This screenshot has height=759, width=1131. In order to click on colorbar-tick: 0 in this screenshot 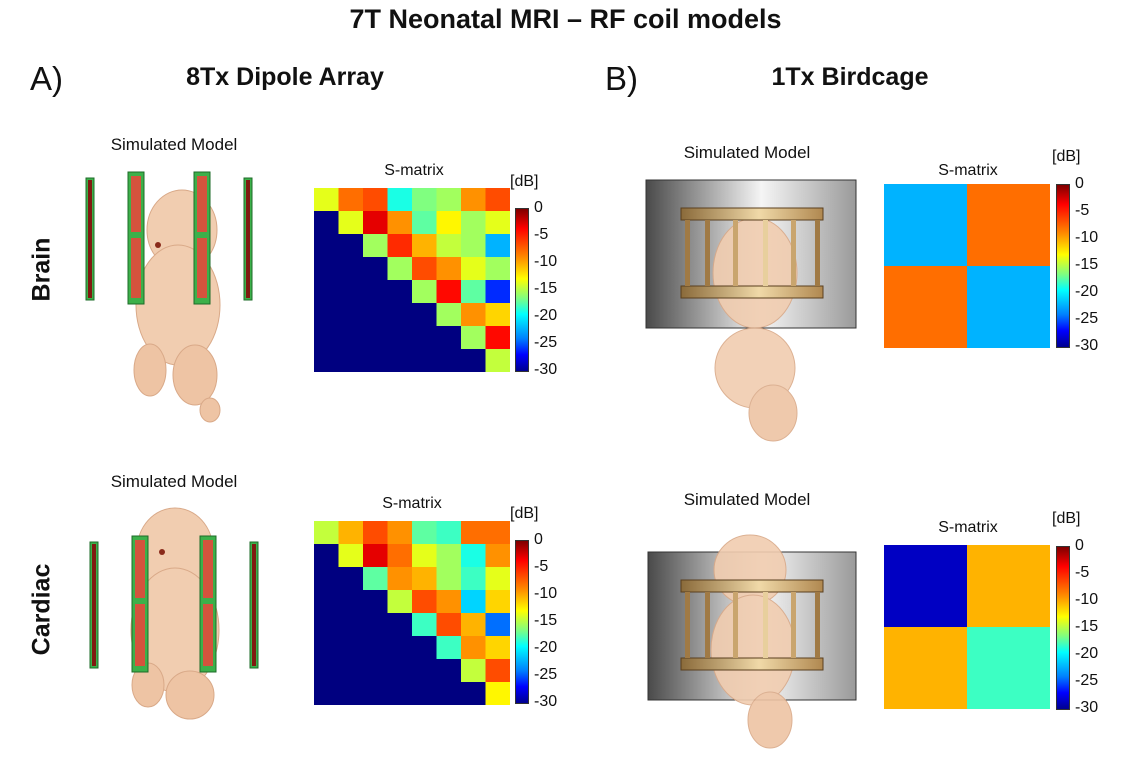, I will do `click(1079, 545)`.